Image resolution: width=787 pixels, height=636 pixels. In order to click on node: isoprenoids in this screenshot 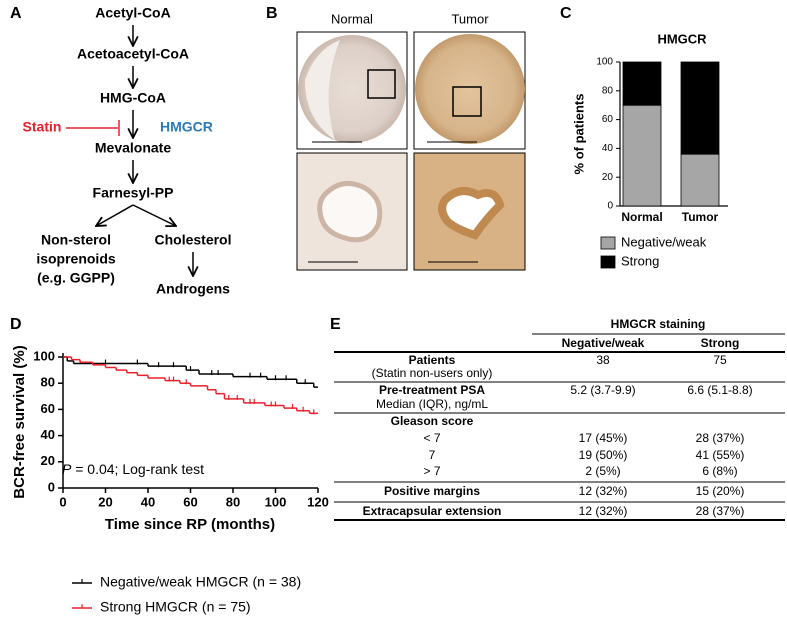, I will do `click(76, 259)`.